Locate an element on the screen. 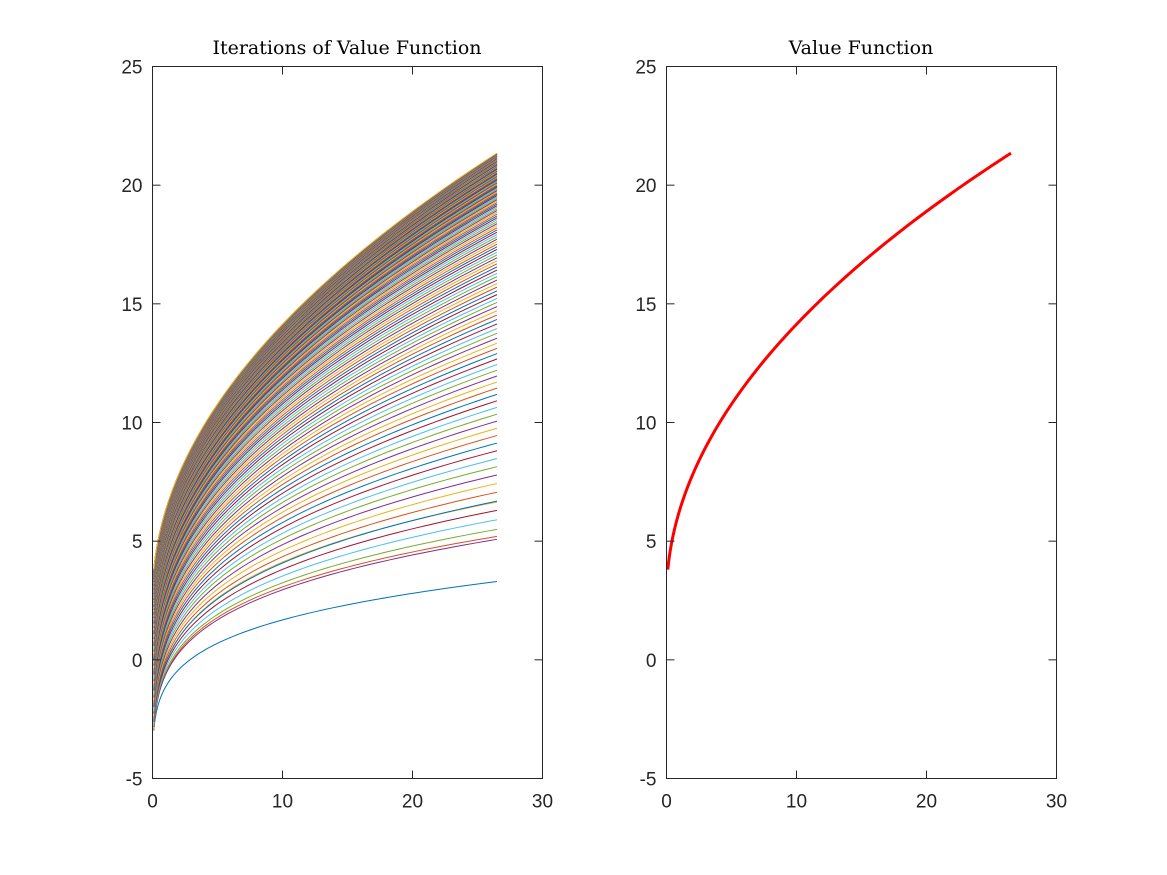 This screenshot has width=1167, height=875. left-y-tick-label: 0 is located at coordinates (137, 661).